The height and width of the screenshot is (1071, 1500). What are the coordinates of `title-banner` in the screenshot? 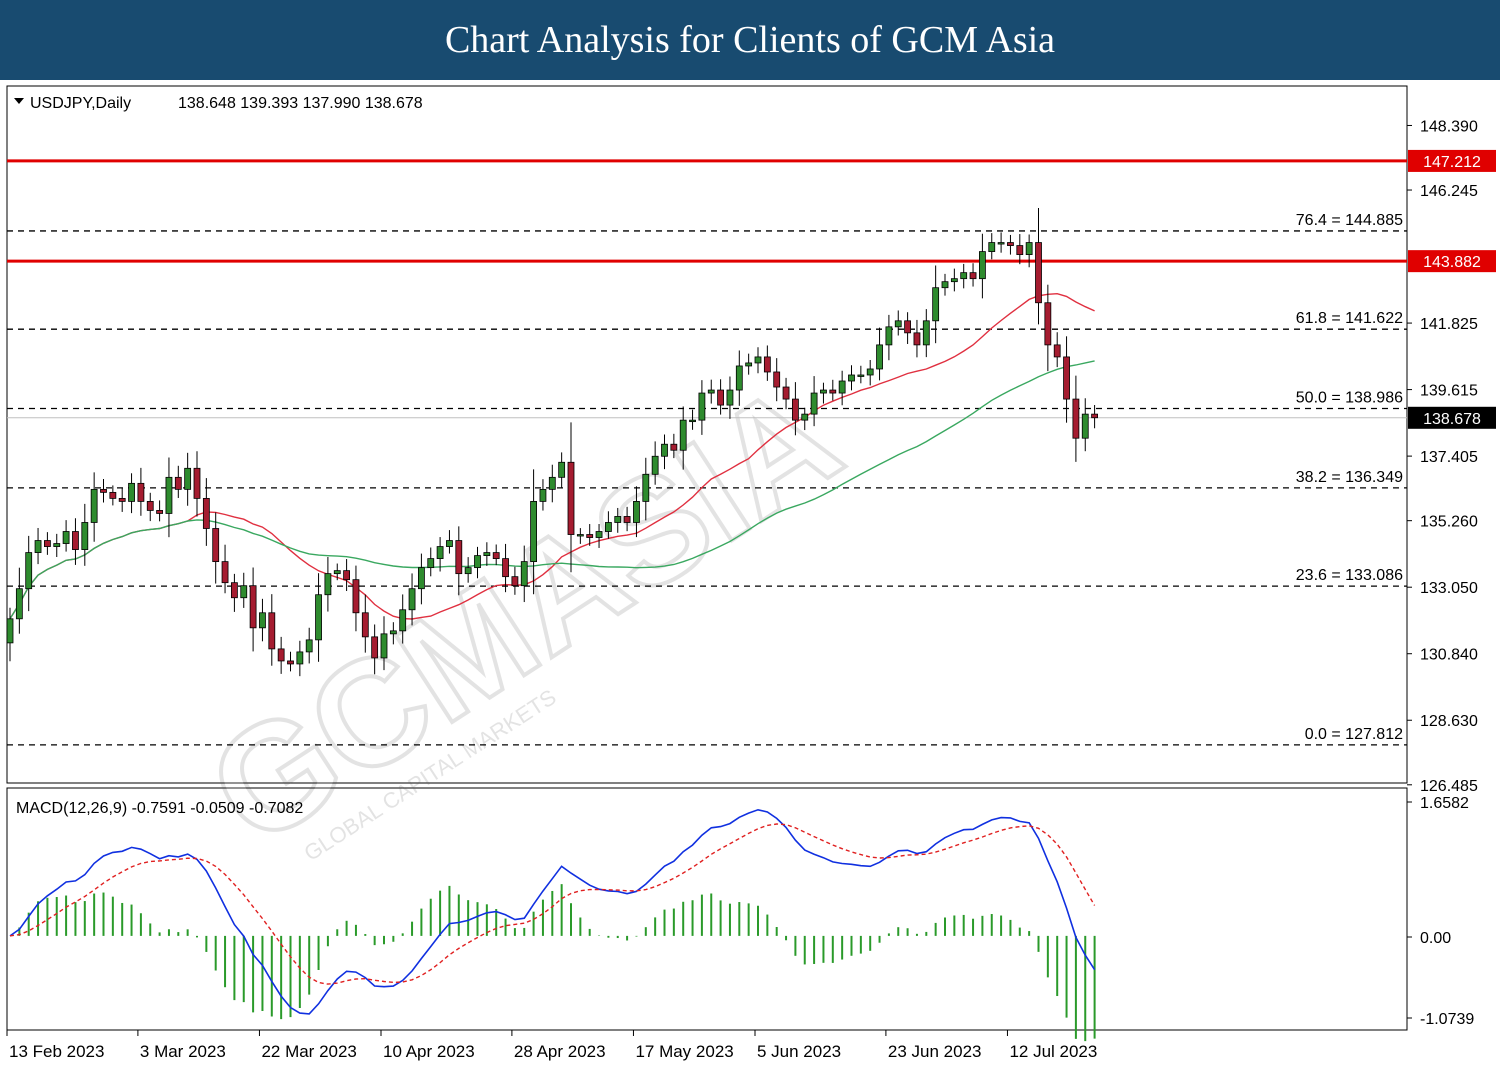 It's located at (750, 40).